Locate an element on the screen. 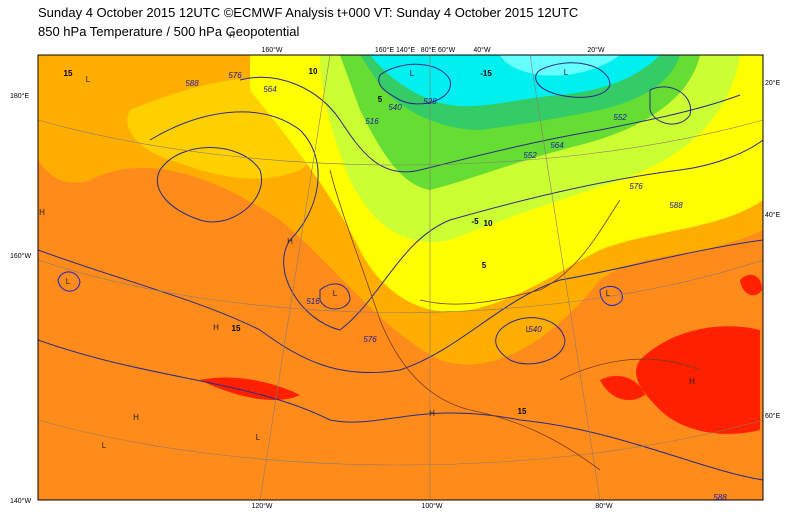 The width and height of the screenshot is (794, 518). left-label: 160°W is located at coordinates (20, 256).